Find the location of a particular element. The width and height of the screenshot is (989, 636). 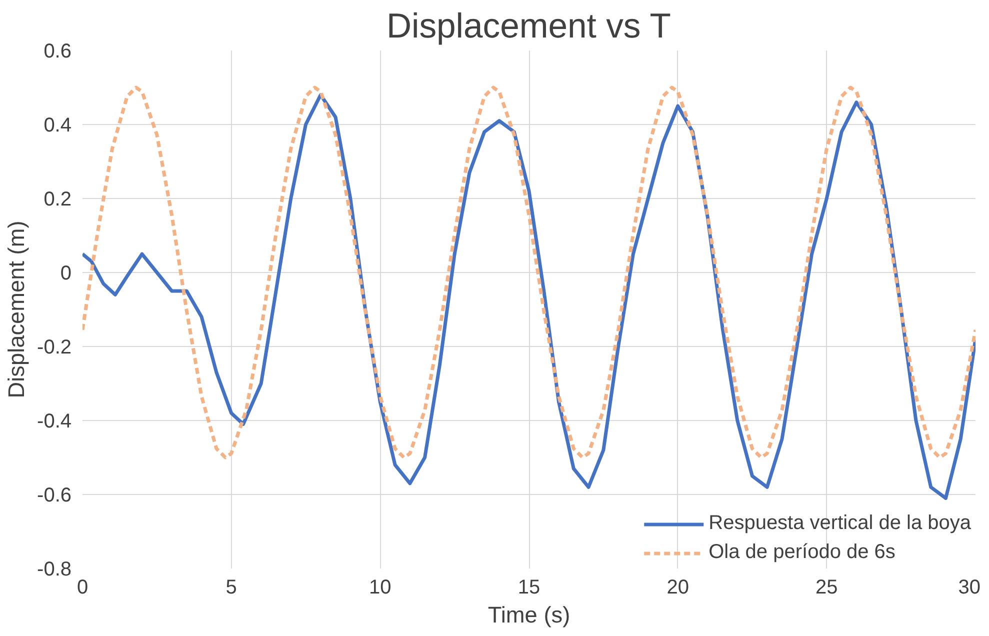

y-tick-label: 0.4 is located at coordinates (58, 125).